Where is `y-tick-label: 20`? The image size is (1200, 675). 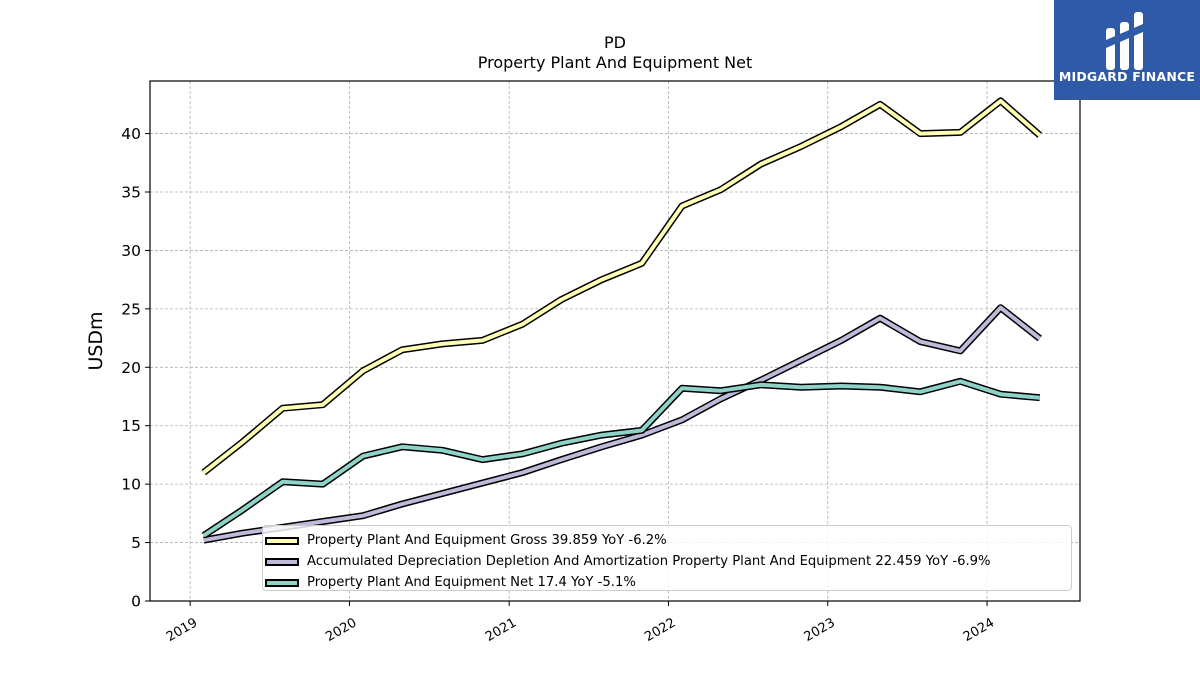
y-tick-label: 20 is located at coordinates (131, 368).